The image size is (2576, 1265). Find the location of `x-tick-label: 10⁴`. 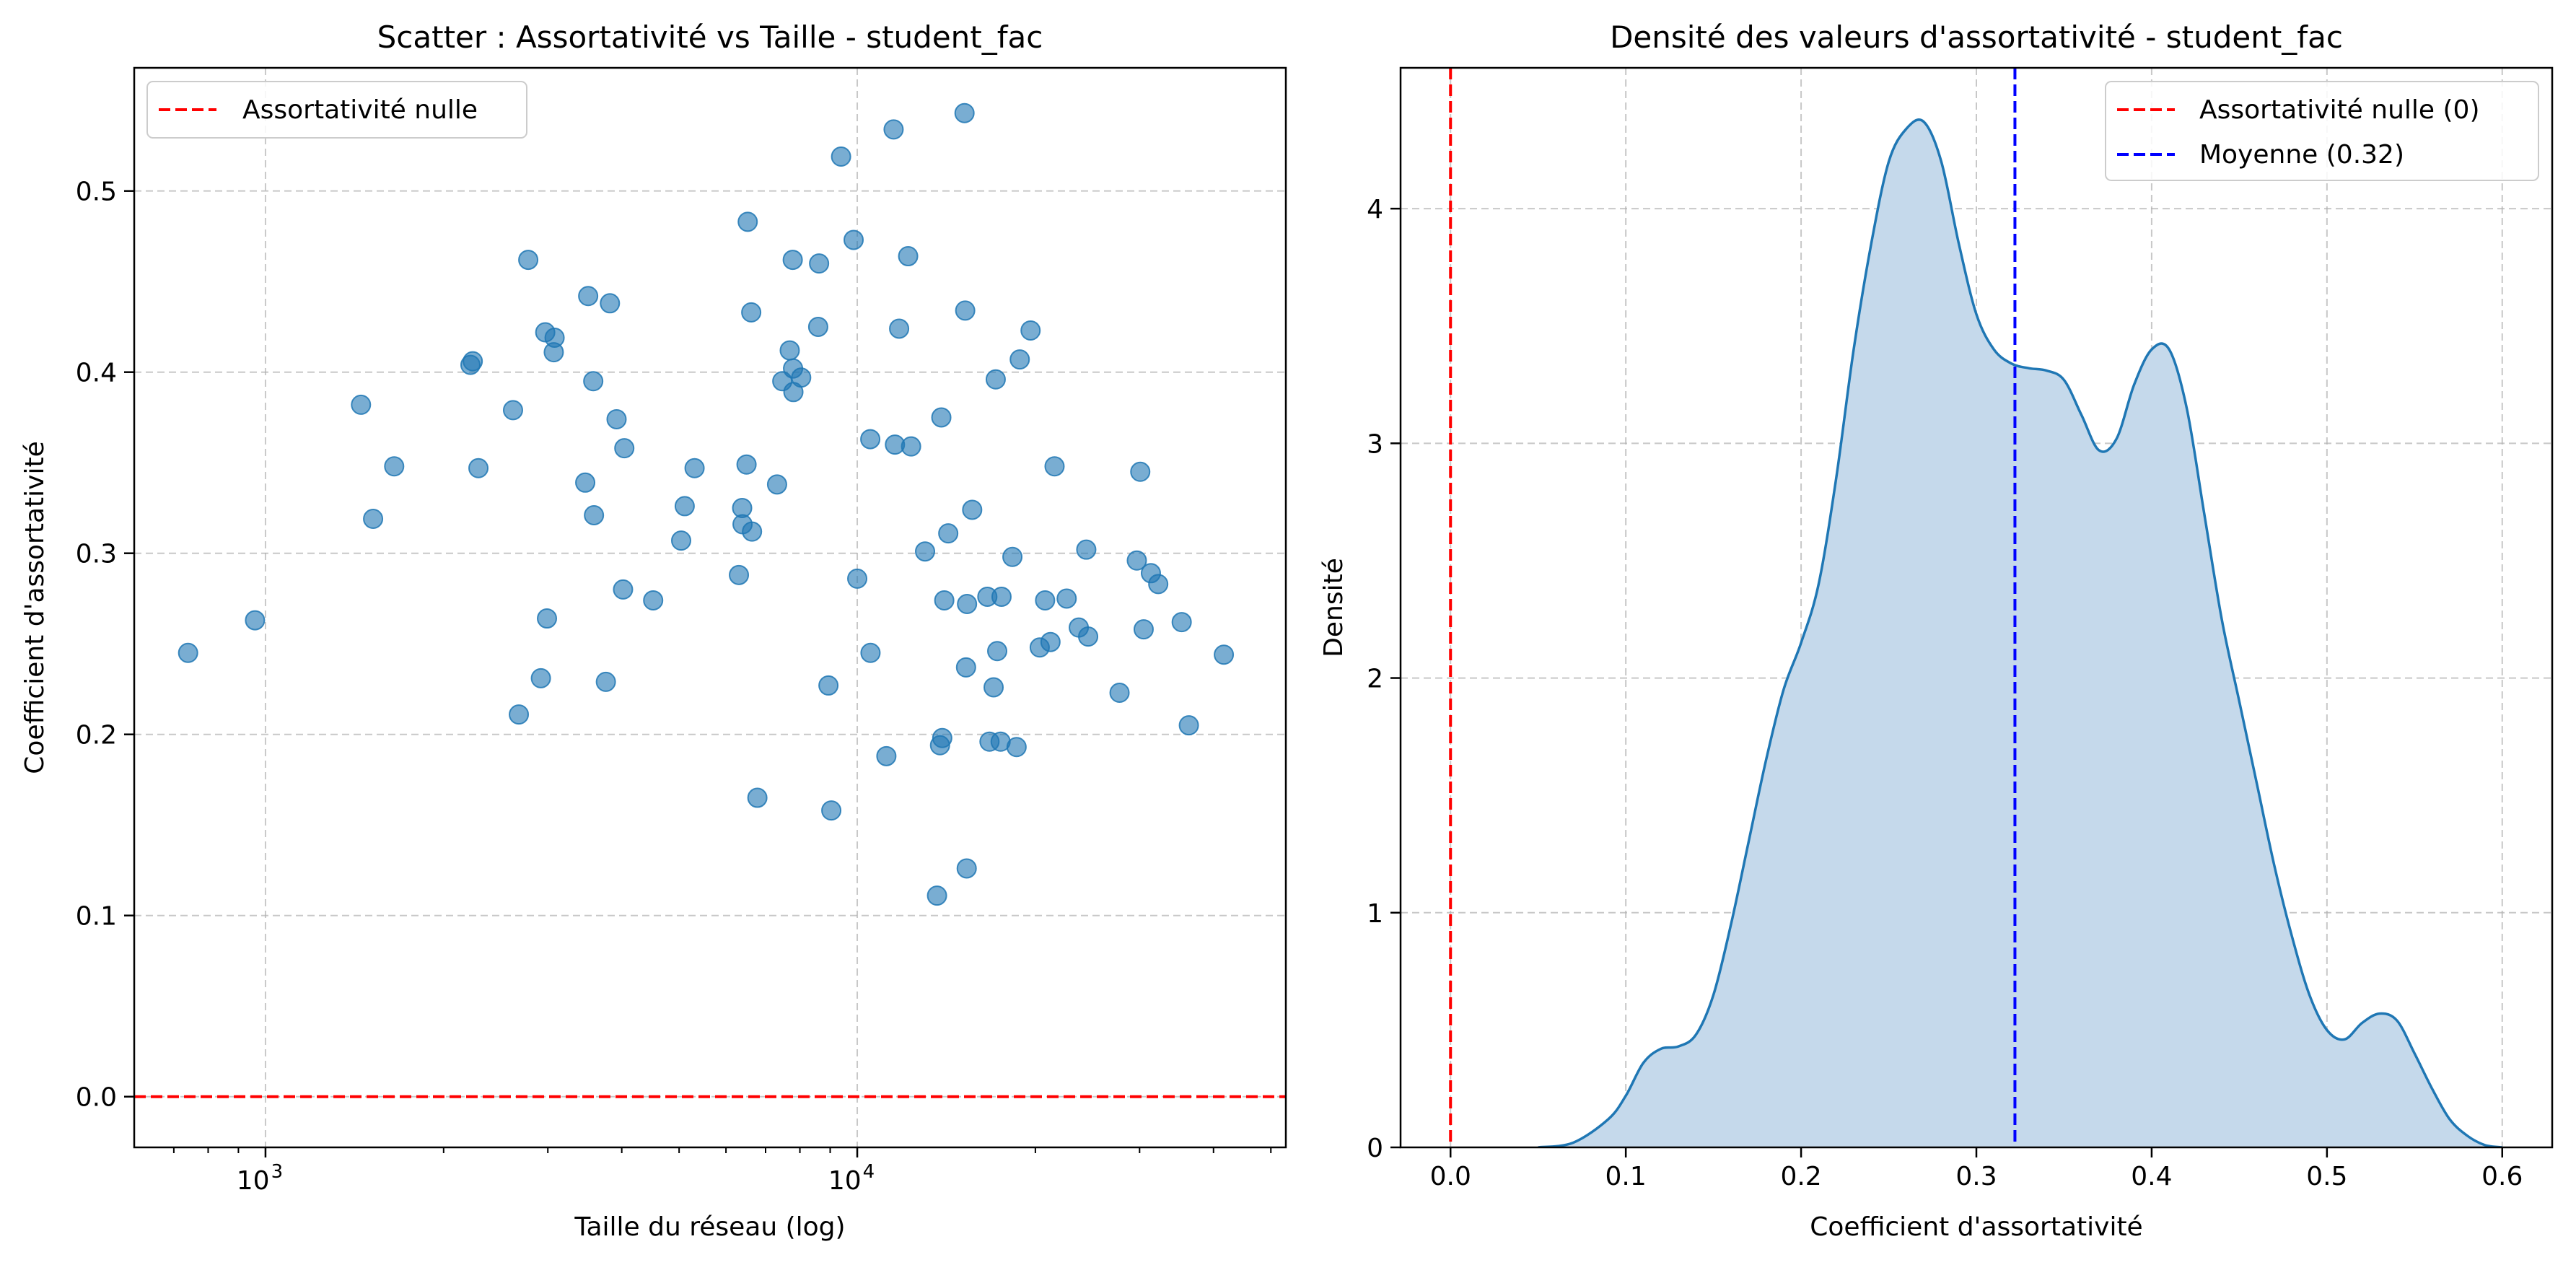

x-tick-label: 10⁴ is located at coordinates (851, 1178).